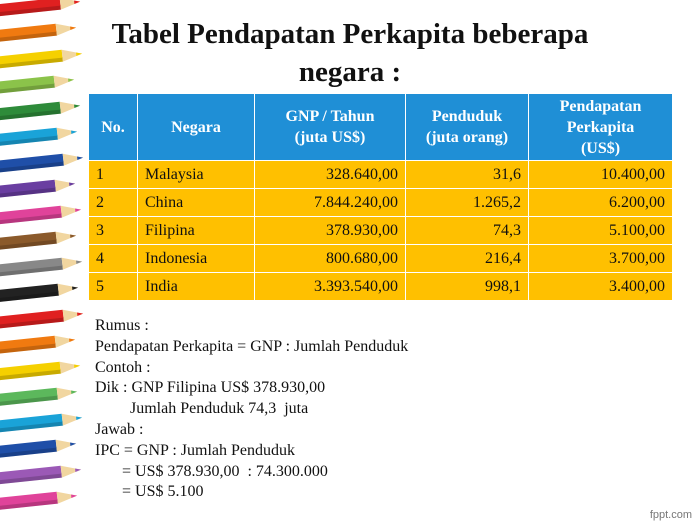 The width and height of the screenshot is (700, 525). What do you see at coordinates (467, 230) in the screenshot?
I see `table-cell: 74,3` at bounding box center [467, 230].